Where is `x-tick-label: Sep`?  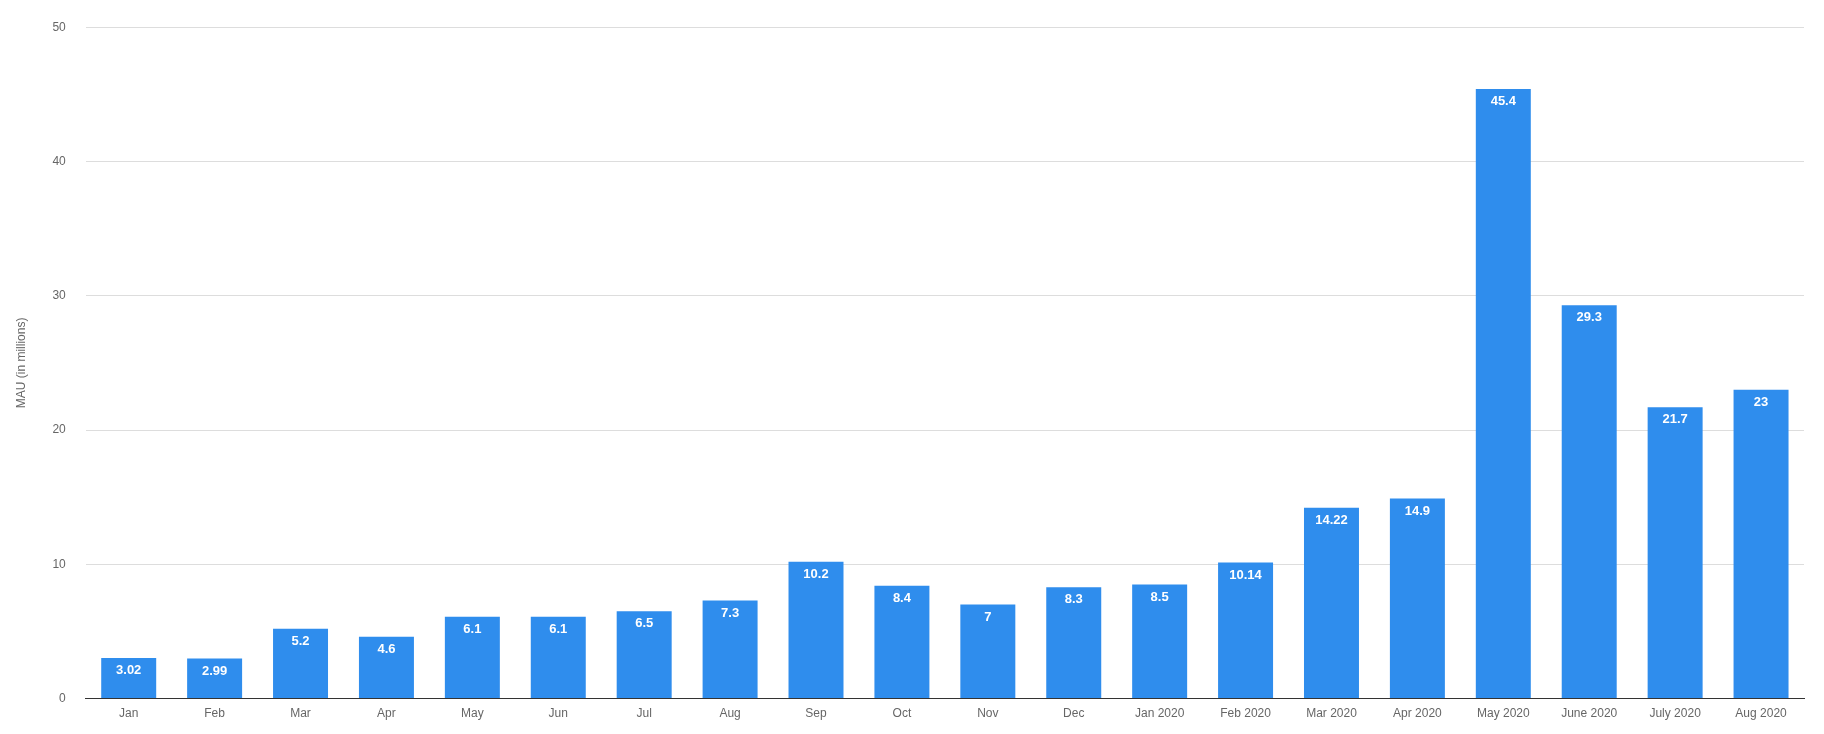 x-tick-label: Sep is located at coordinates (816, 713).